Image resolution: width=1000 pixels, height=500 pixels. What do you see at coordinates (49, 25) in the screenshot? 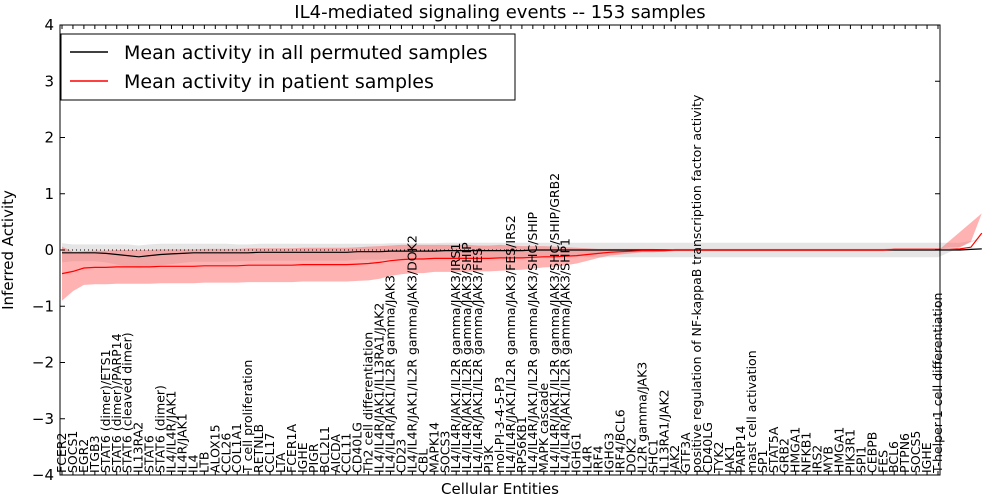
I see `y-tick-label: 4` at bounding box center [49, 25].